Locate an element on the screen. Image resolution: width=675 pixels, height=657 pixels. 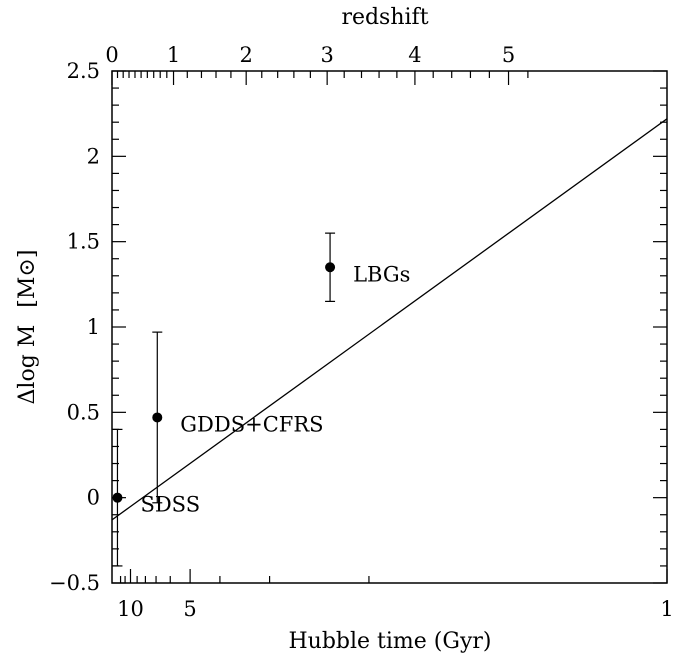
top-tick-label: 0 is located at coordinates (111, 55).